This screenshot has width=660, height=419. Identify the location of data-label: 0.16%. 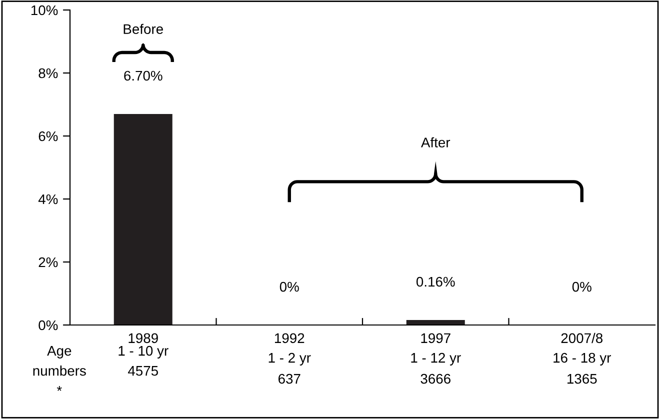
(435, 281).